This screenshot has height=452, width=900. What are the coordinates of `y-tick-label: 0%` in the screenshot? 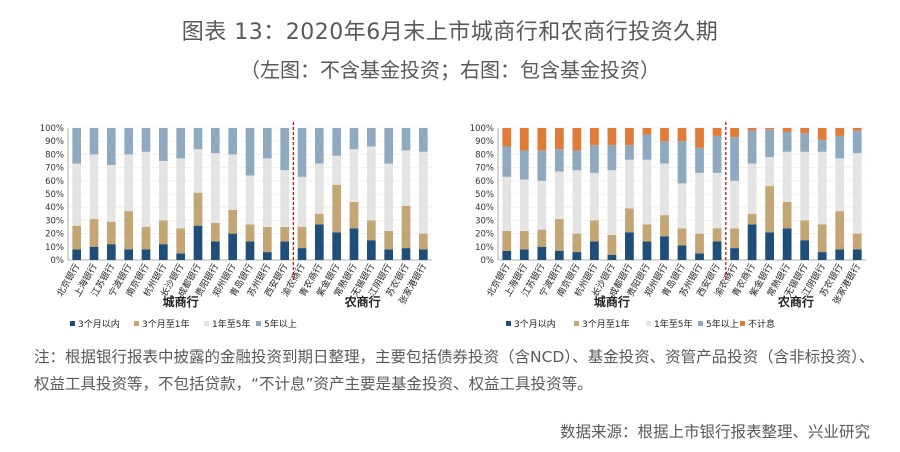 It's located at (488, 261).